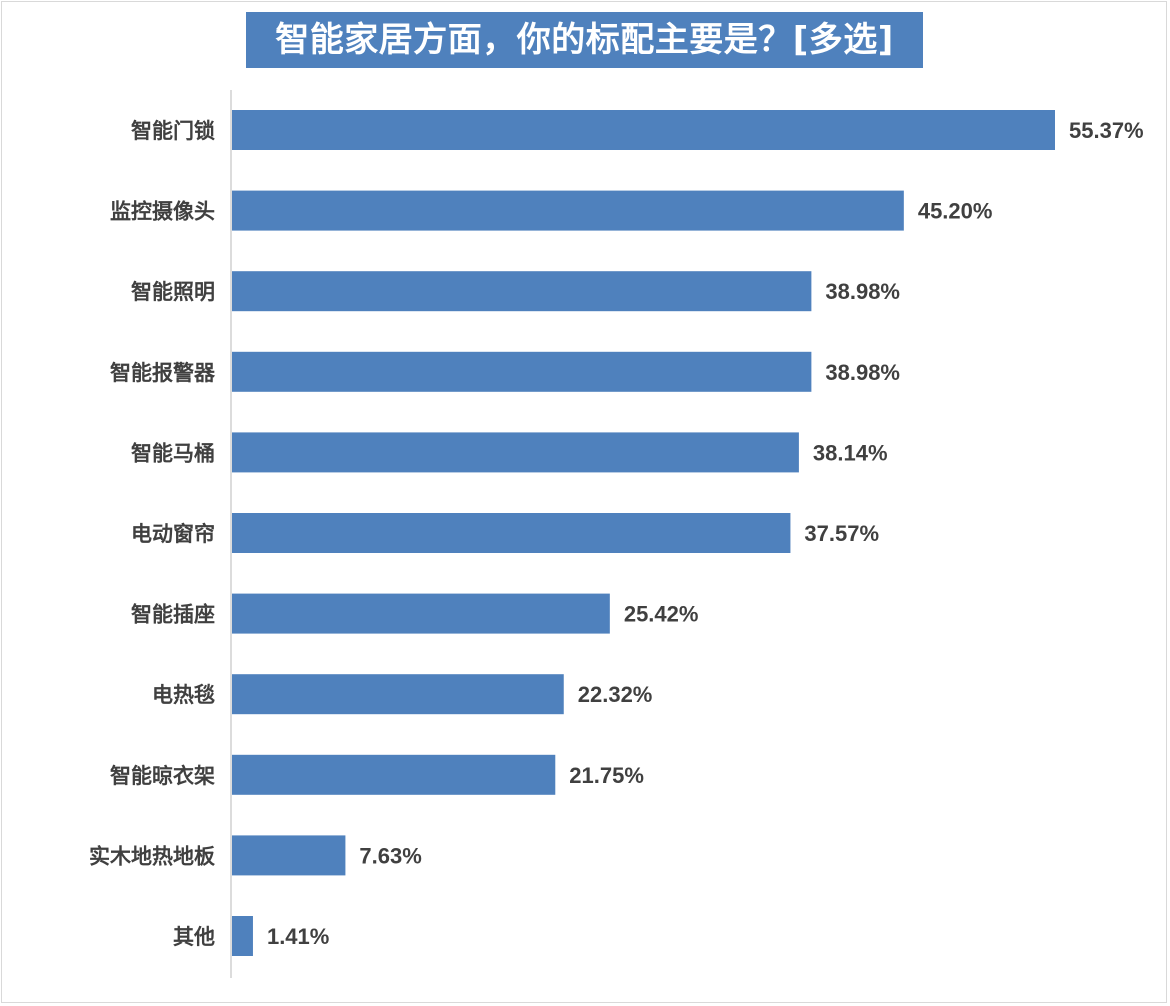 The width and height of the screenshot is (1170, 1006). Describe the element at coordinates (584, 40) in the screenshot. I see `chart-title: 智能家居方面，你的标配主要是？[多选]` at that location.